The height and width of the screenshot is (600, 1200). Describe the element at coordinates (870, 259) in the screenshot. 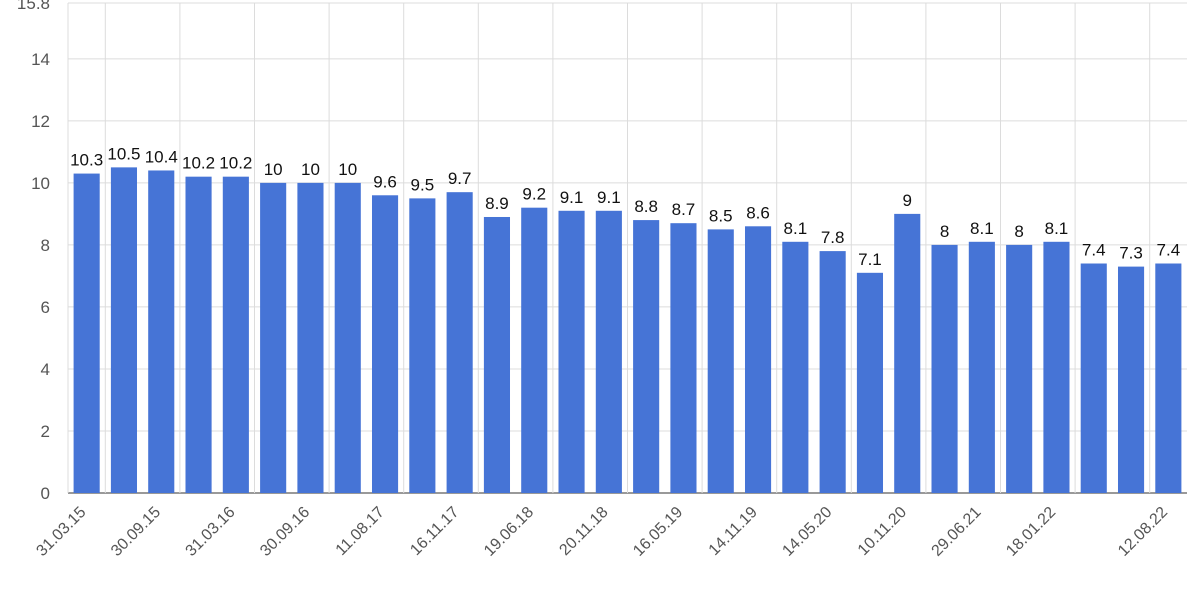

I see `bar-value-label: 7.1` at that location.